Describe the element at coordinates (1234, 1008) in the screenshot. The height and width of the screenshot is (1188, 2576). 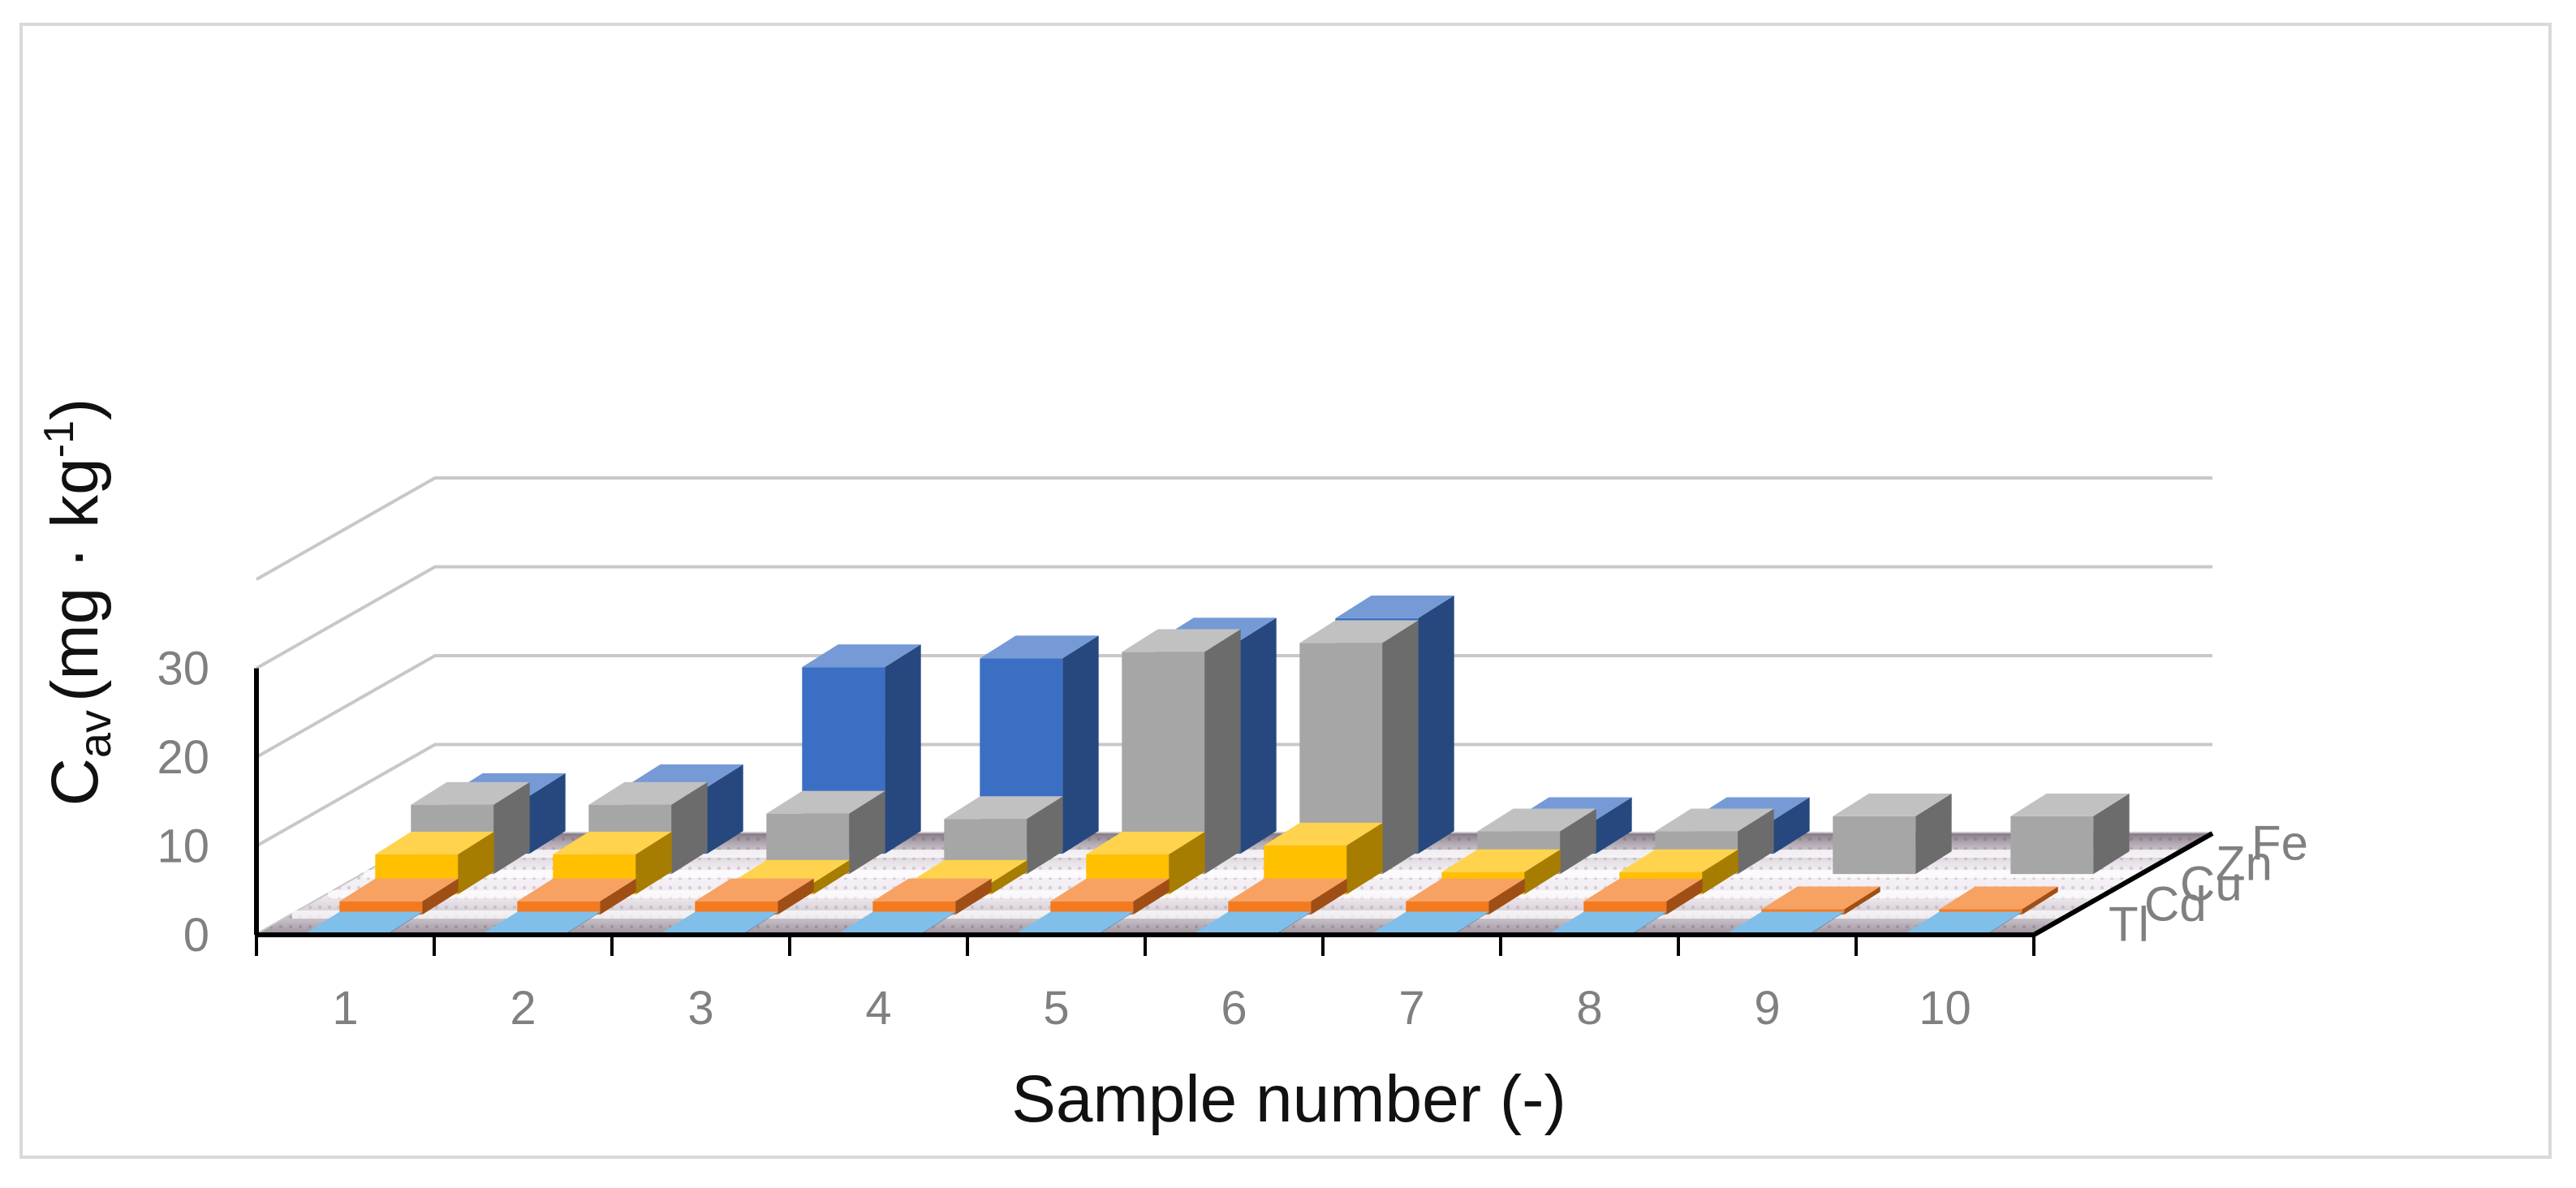
I see `x-tick-label: 6` at that location.